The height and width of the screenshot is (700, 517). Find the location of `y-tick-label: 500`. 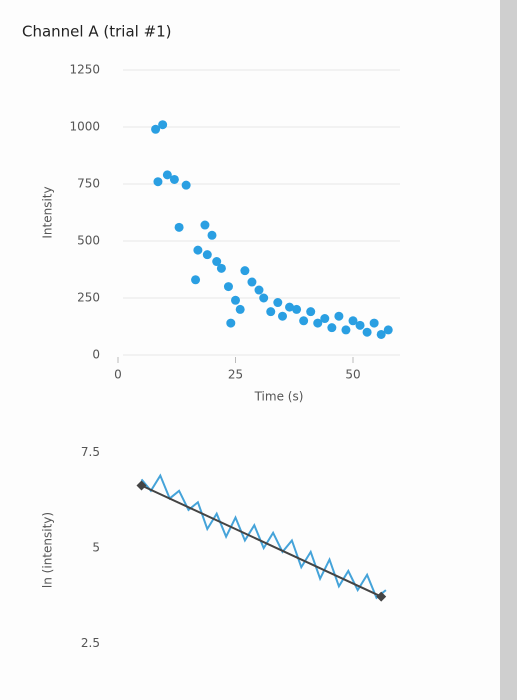

y-tick-label: 500 is located at coordinates (88, 241).